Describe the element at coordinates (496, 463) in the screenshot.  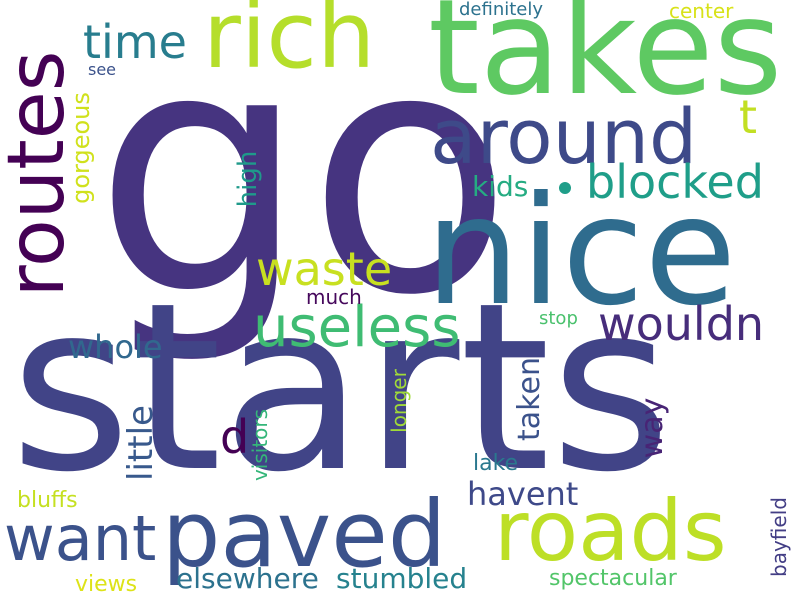
I see `word-lake: lake` at that location.